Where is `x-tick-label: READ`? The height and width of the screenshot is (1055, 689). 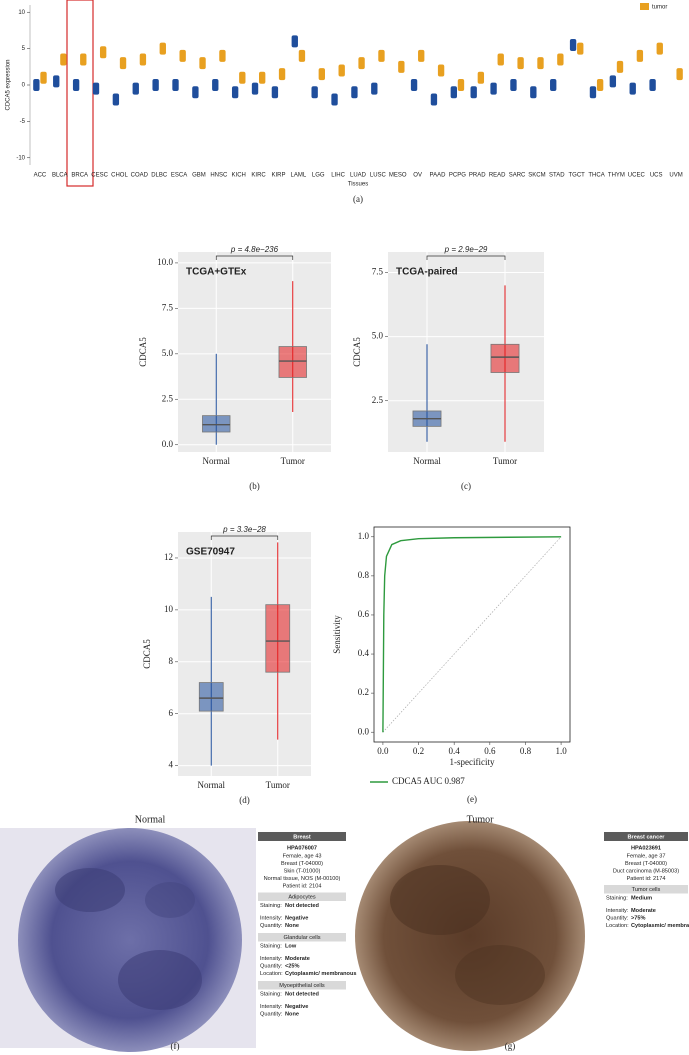 x-tick-label: READ is located at coordinates (497, 176).